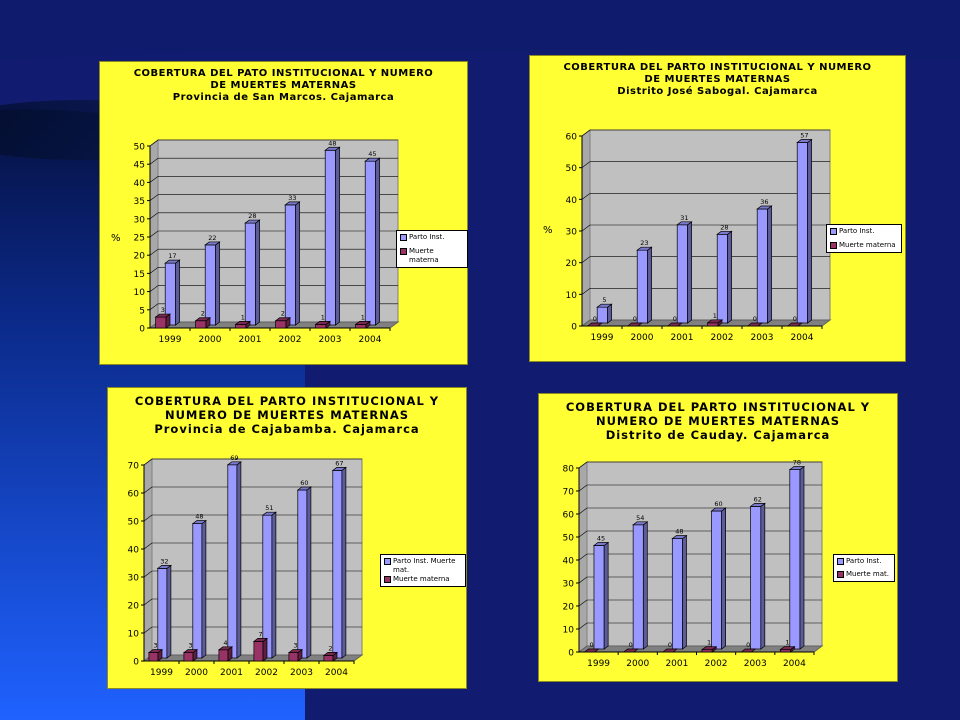 Image resolution: width=960 pixels, height=720 pixels. I want to click on legend-item-muerte: Muerte materna, so click(432, 256).